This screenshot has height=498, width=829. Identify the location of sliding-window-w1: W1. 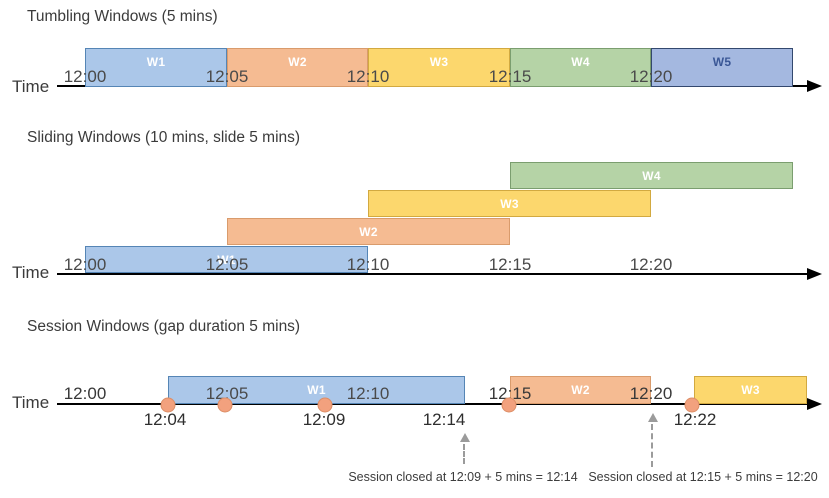
(226, 259).